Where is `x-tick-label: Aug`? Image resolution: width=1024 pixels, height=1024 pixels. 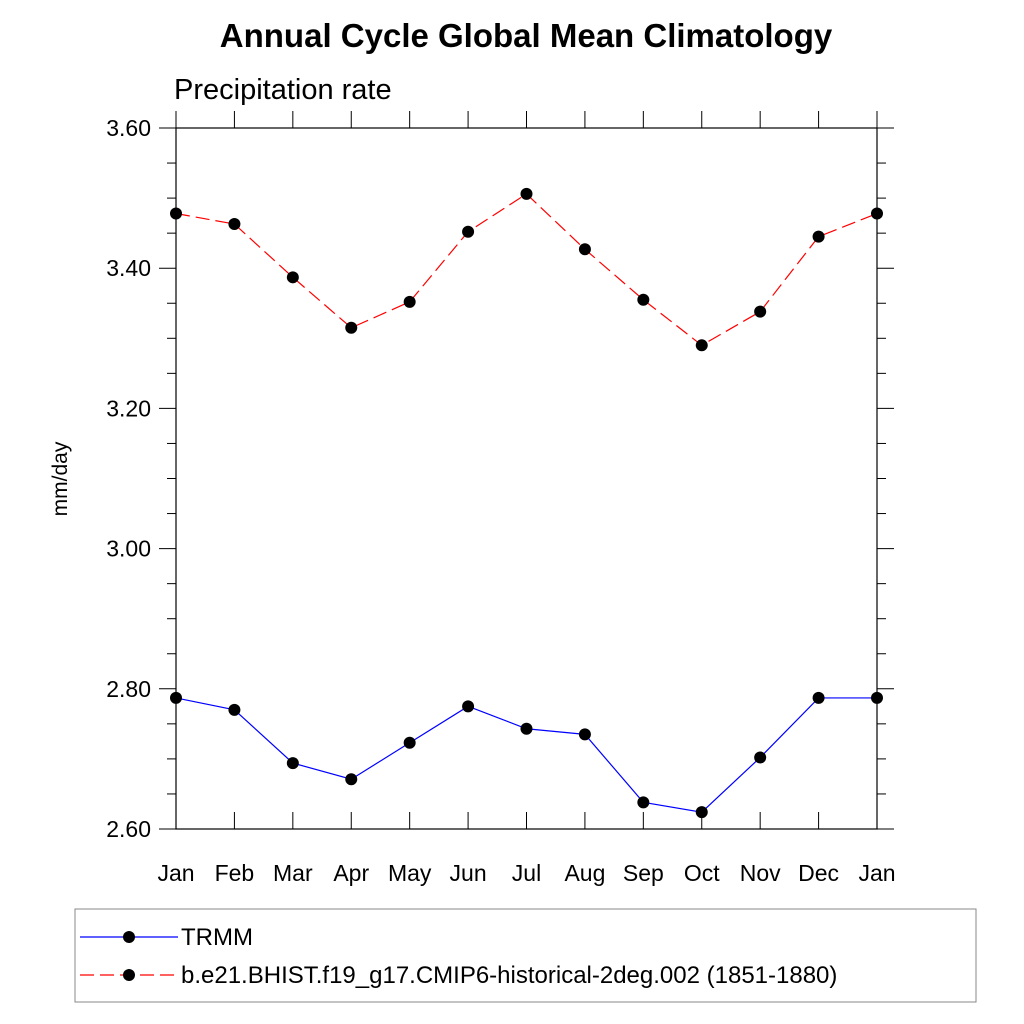
x-tick-label: Aug is located at coordinates (584, 873).